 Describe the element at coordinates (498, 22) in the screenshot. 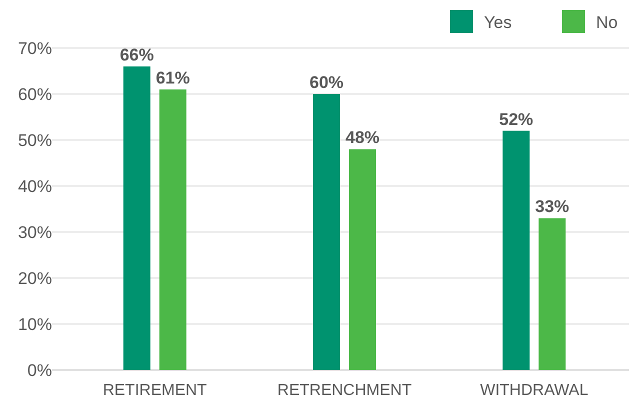

I see `legend-label: Yes` at that location.